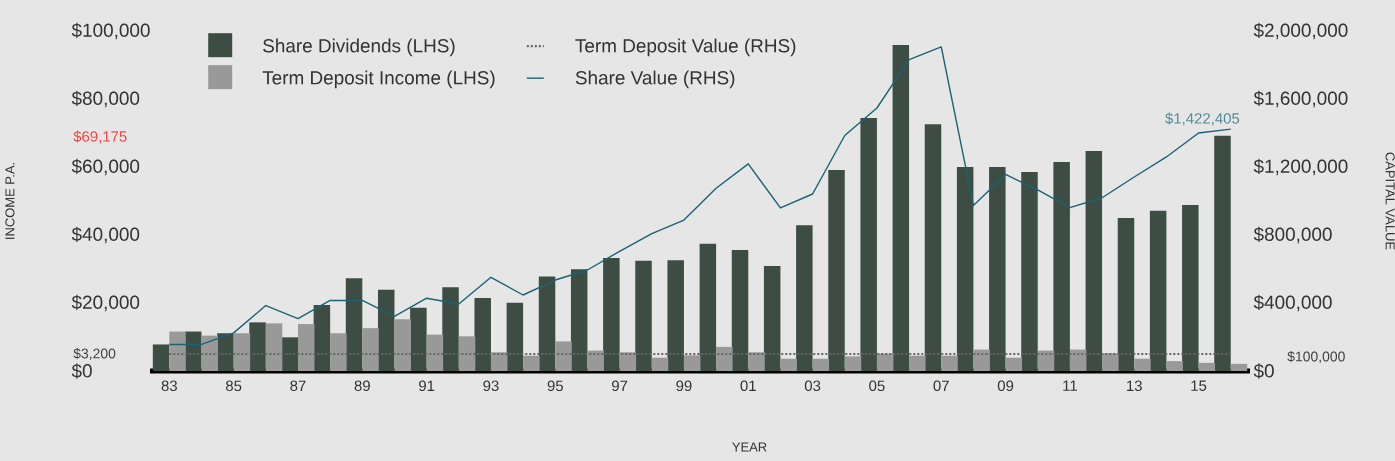 The width and height of the screenshot is (1395, 461). What do you see at coordinates (378, 79) in the screenshot?
I see `legend-label: Term Deposit Income (LHS)` at bounding box center [378, 79].